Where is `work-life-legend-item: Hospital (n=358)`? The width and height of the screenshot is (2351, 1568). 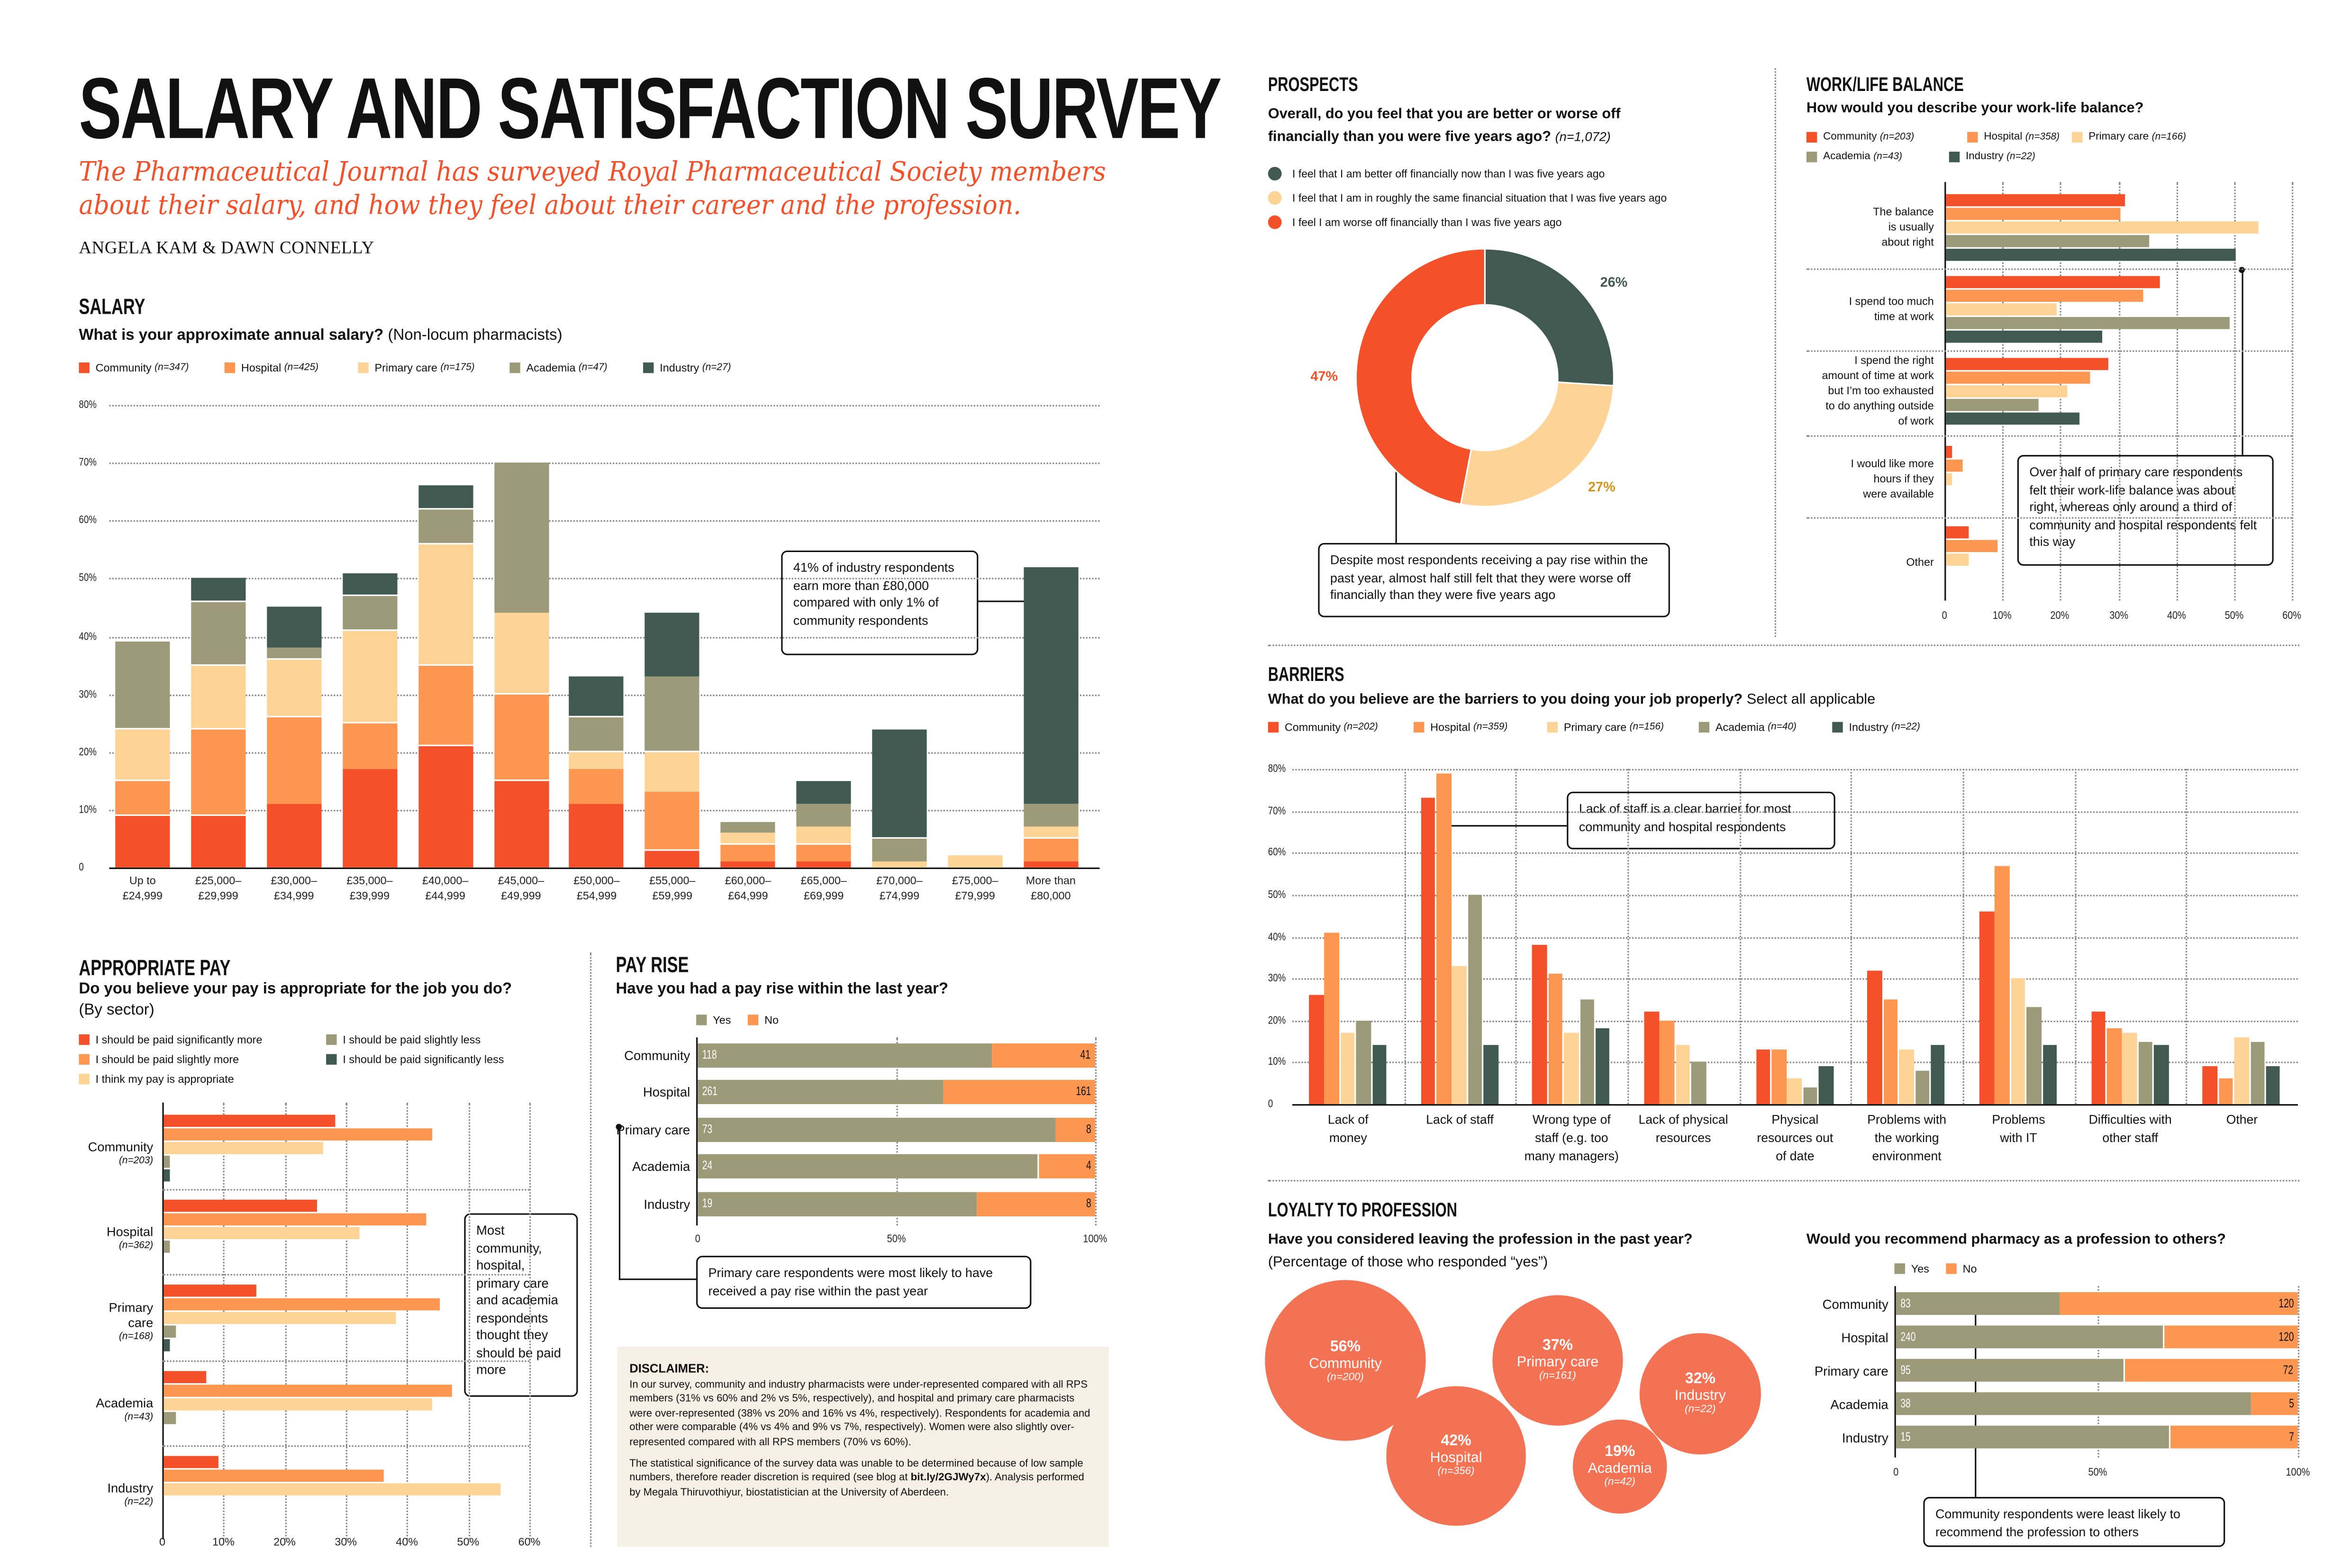 work-life-legend-item: Hospital (n=358) is located at coordinates (2013, 137).